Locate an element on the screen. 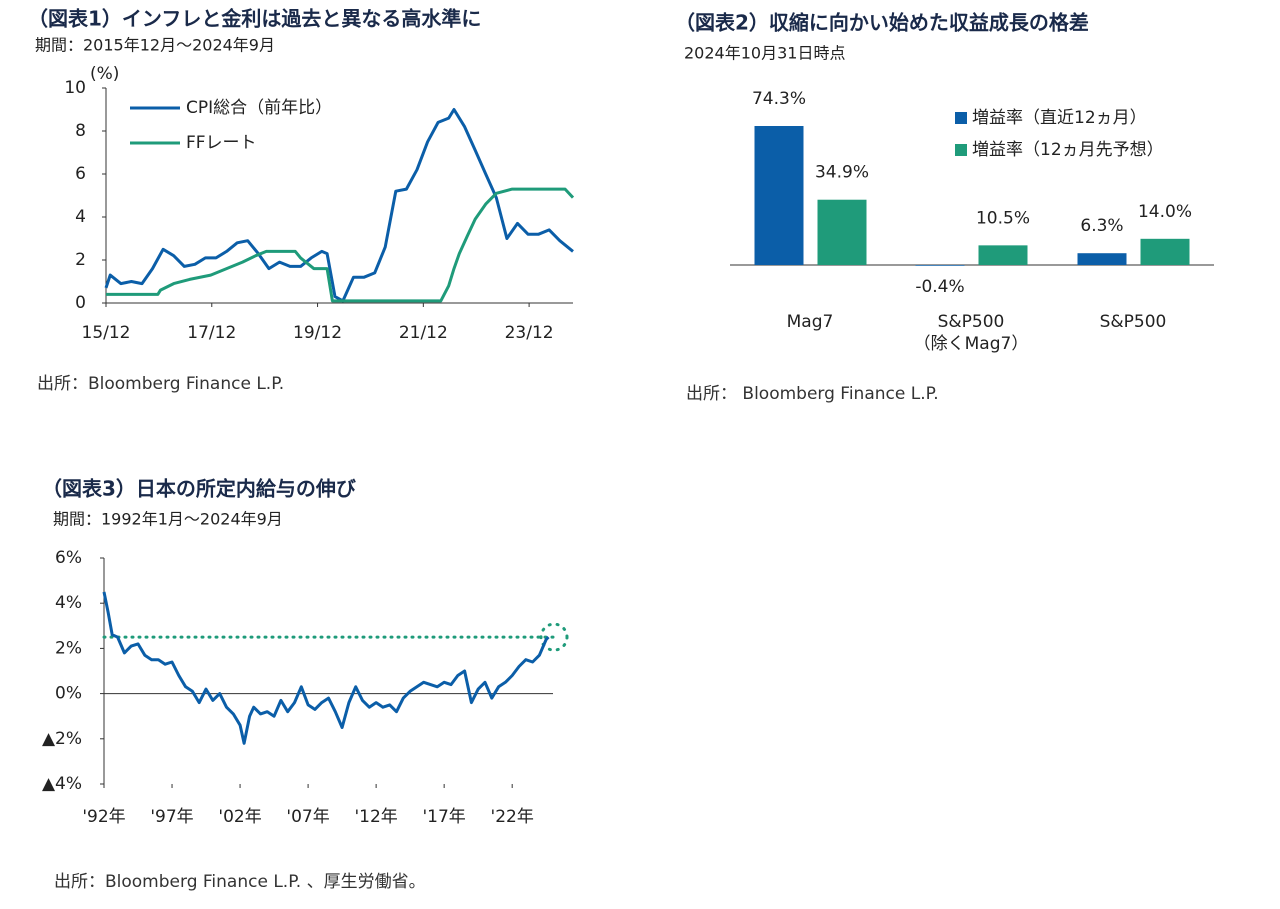 The image size is (1280, 909). highlight-circle is located at coordinates (554, 637).